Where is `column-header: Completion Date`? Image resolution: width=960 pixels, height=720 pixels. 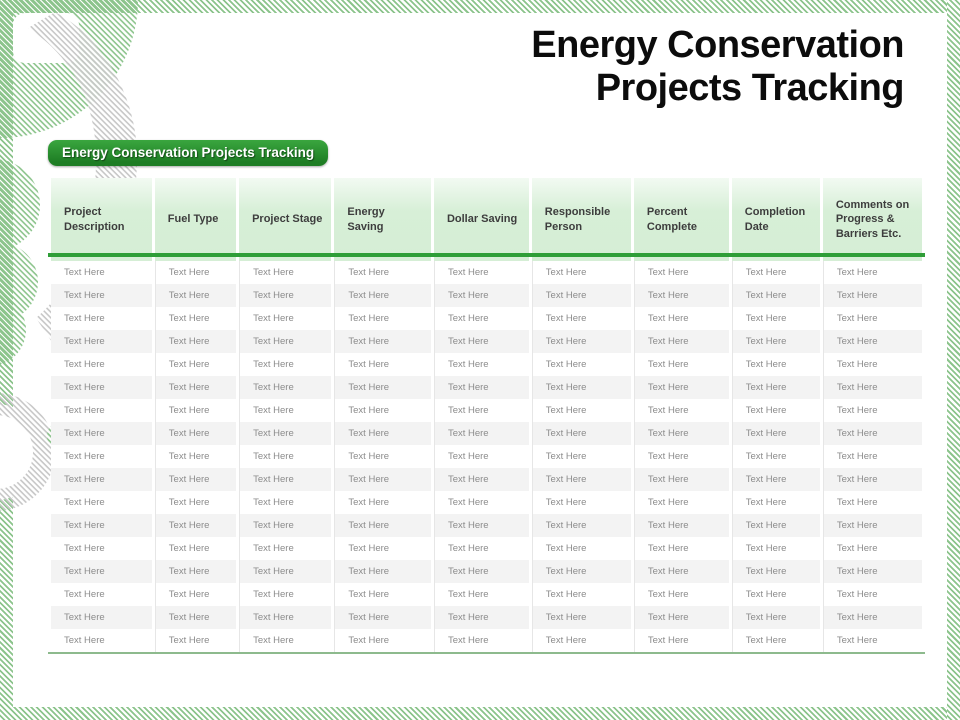
column-header: Completion Date is located at coordinates (775, 219).